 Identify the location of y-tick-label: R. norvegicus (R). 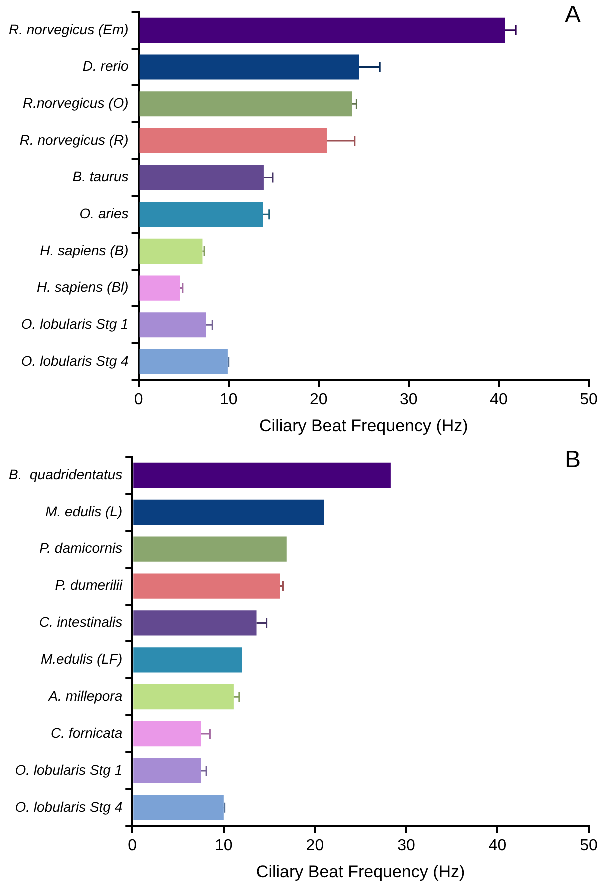
(74, 140).